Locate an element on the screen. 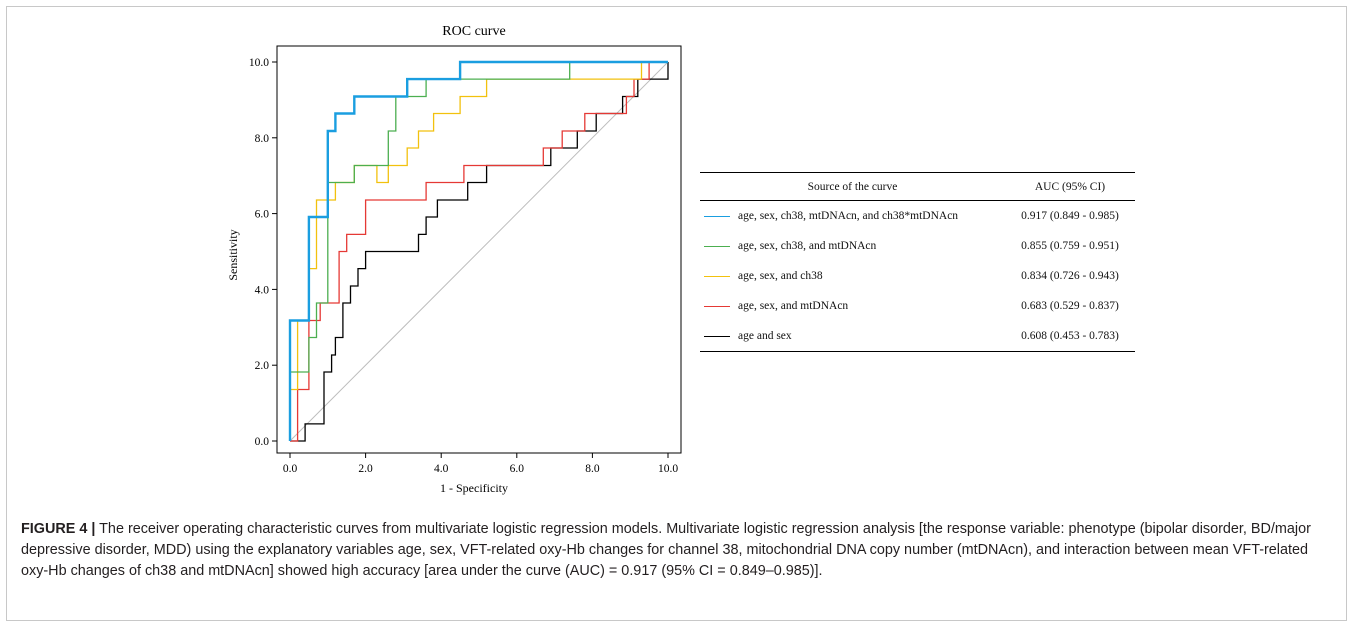  table-header: Source of the curve AUC (95% CI) is located at coordinates (917, 186).